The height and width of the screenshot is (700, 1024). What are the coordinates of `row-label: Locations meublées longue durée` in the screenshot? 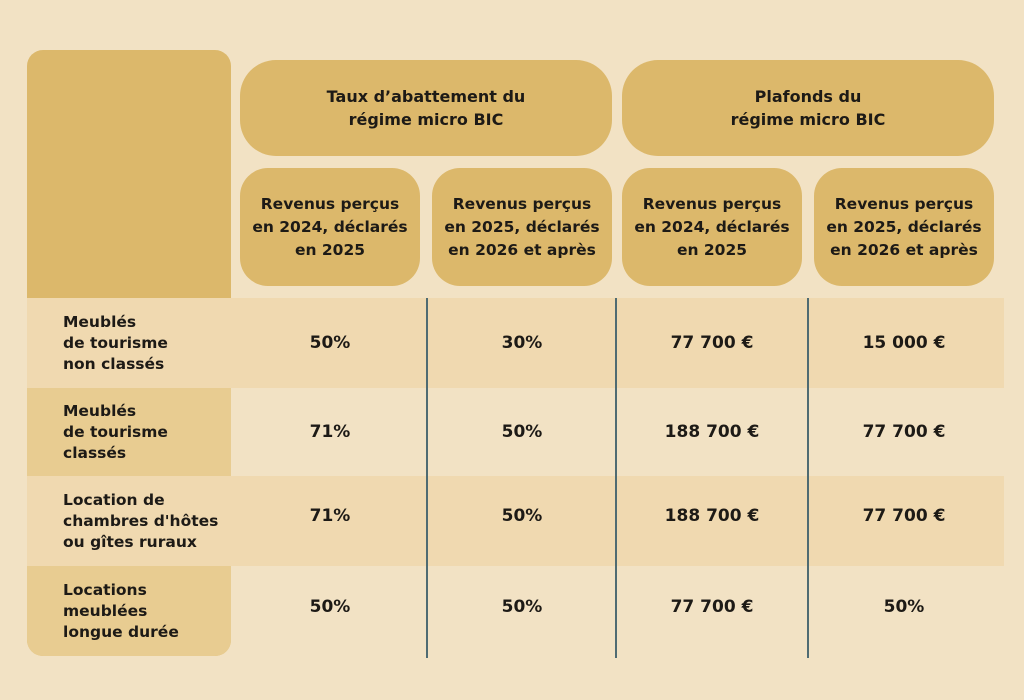 It's located at (129, 611).